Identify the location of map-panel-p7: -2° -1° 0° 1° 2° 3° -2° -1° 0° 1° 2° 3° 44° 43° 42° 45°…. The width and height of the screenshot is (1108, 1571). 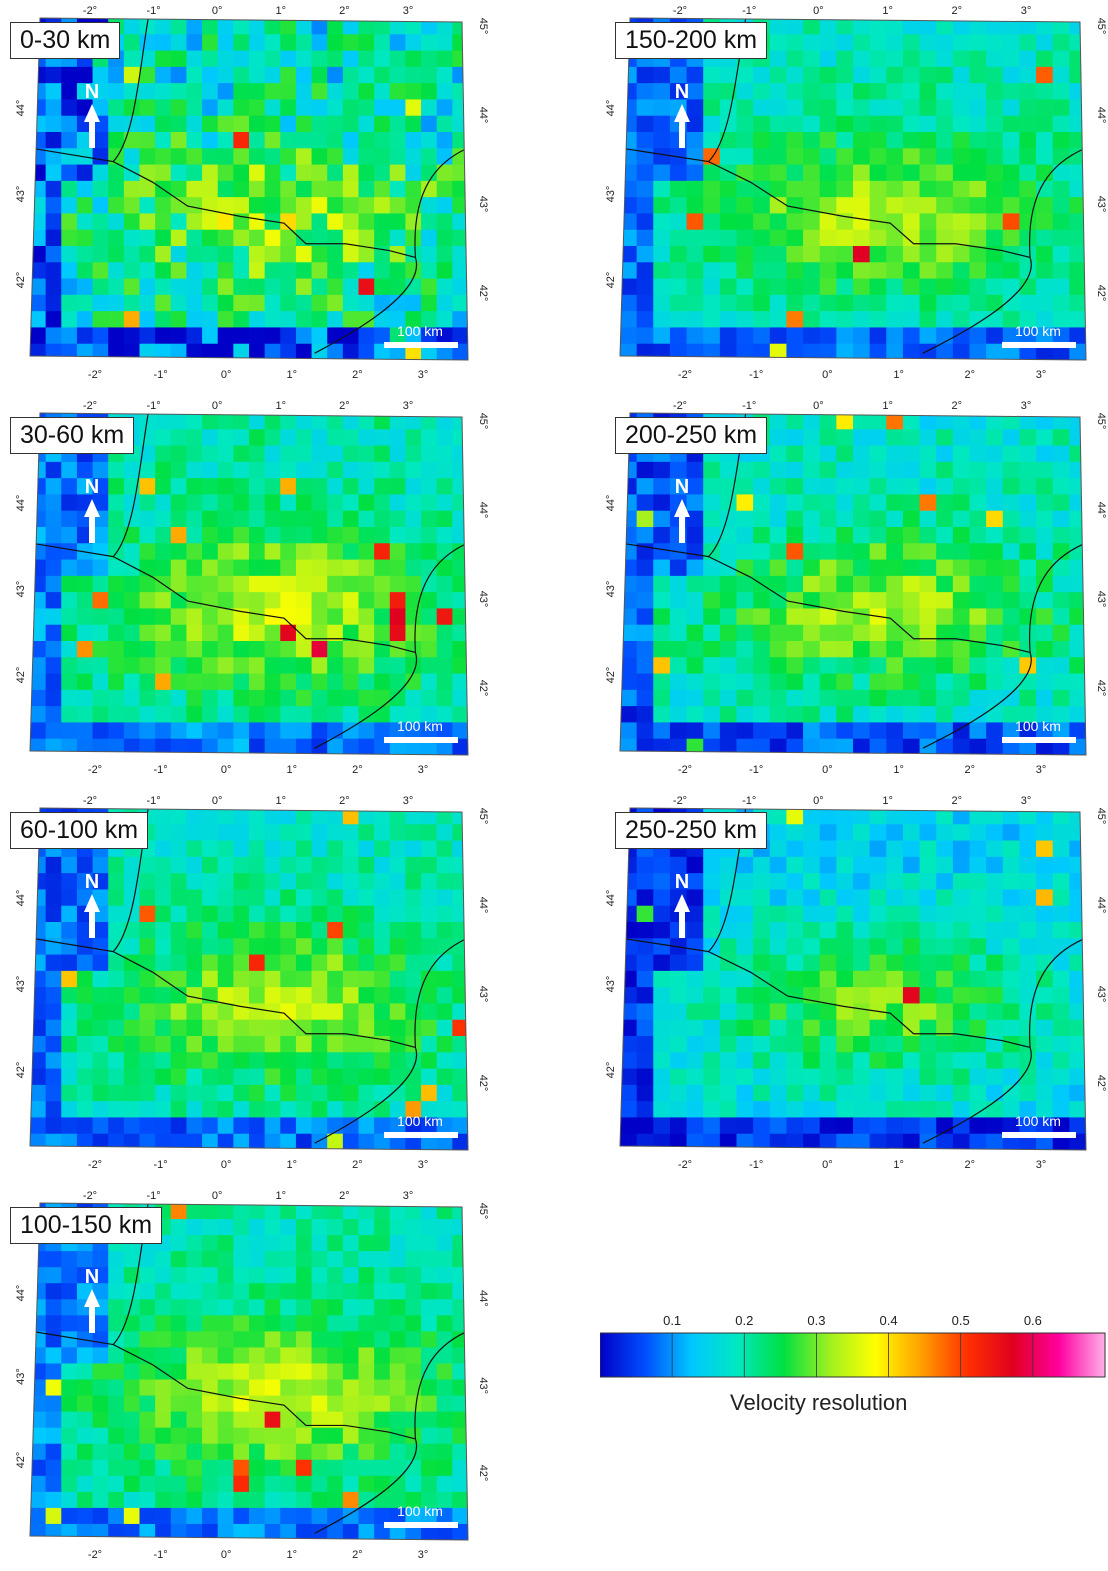
(849, 985).